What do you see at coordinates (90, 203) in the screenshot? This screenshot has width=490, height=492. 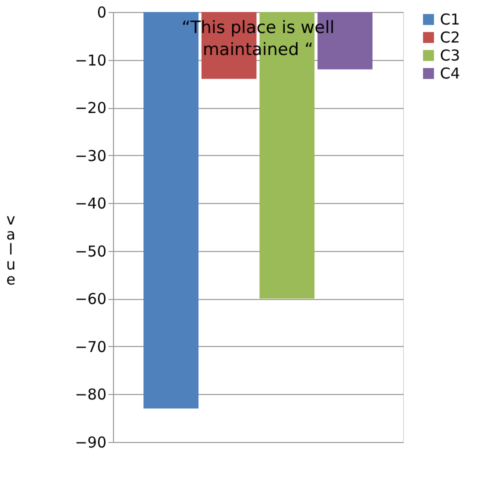 I see `y-tick-label: −40` at bounding box center [90, 203].